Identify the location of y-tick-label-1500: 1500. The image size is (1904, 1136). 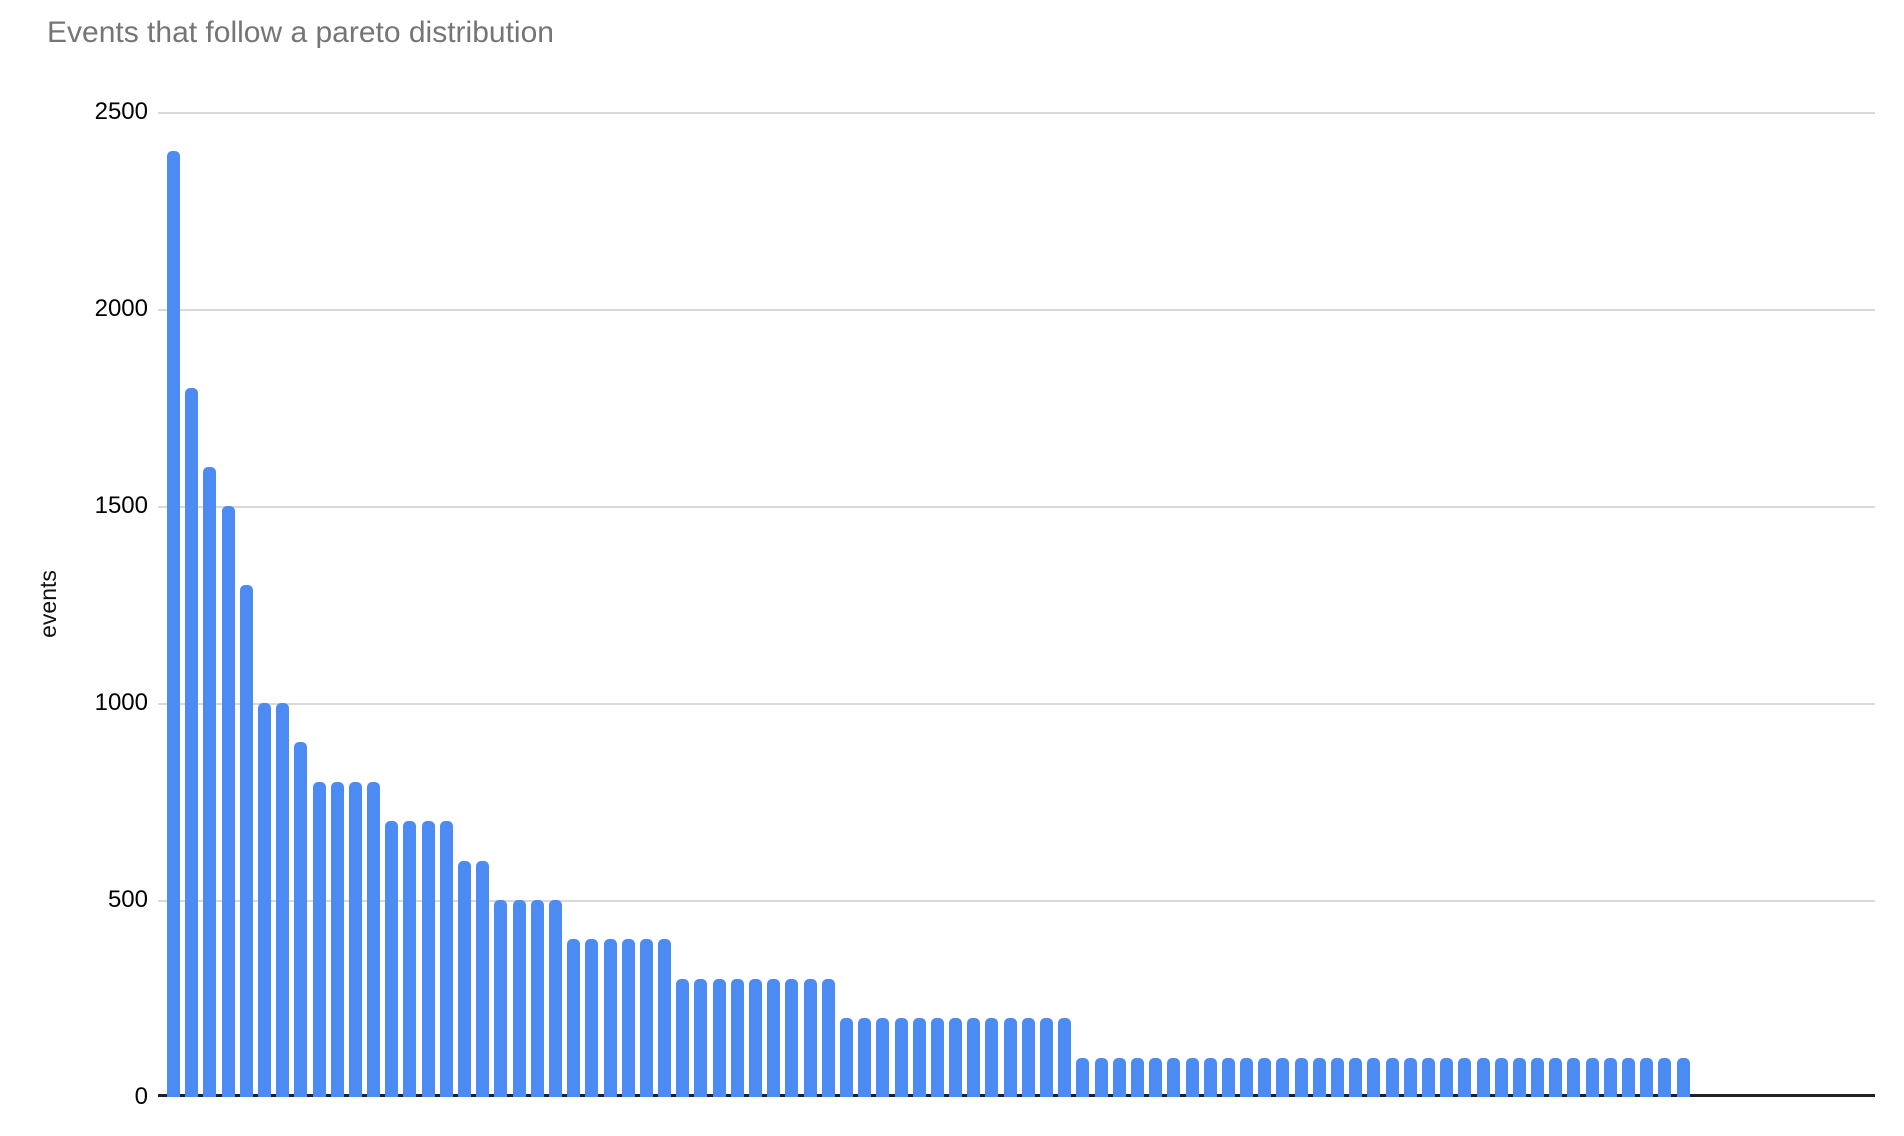
(121, 505).